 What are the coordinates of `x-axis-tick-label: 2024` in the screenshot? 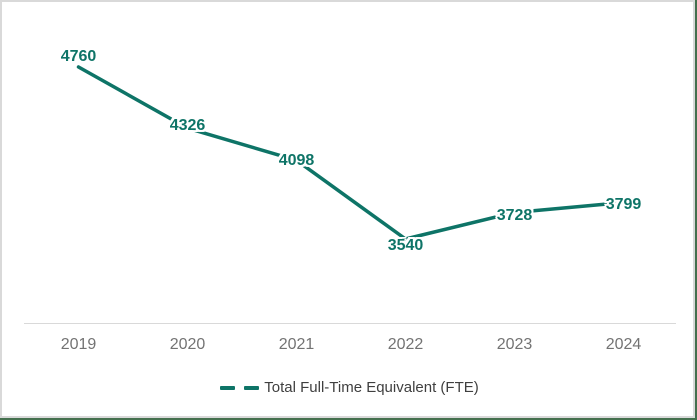 It's located at (623, 344).